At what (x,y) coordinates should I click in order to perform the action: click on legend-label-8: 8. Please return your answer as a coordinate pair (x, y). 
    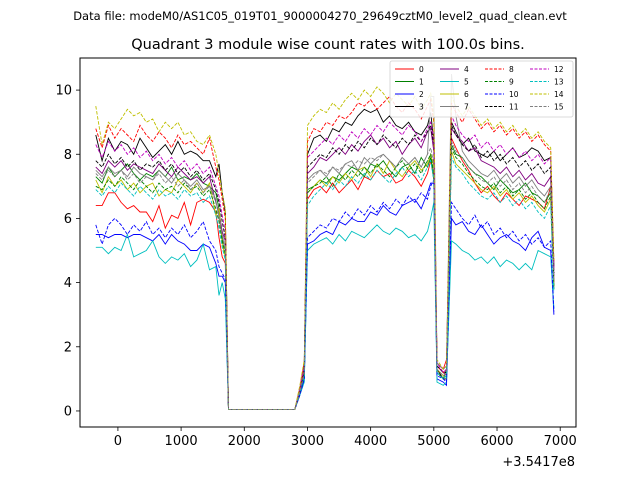
    Looking at the image, I should click on (511, 69).